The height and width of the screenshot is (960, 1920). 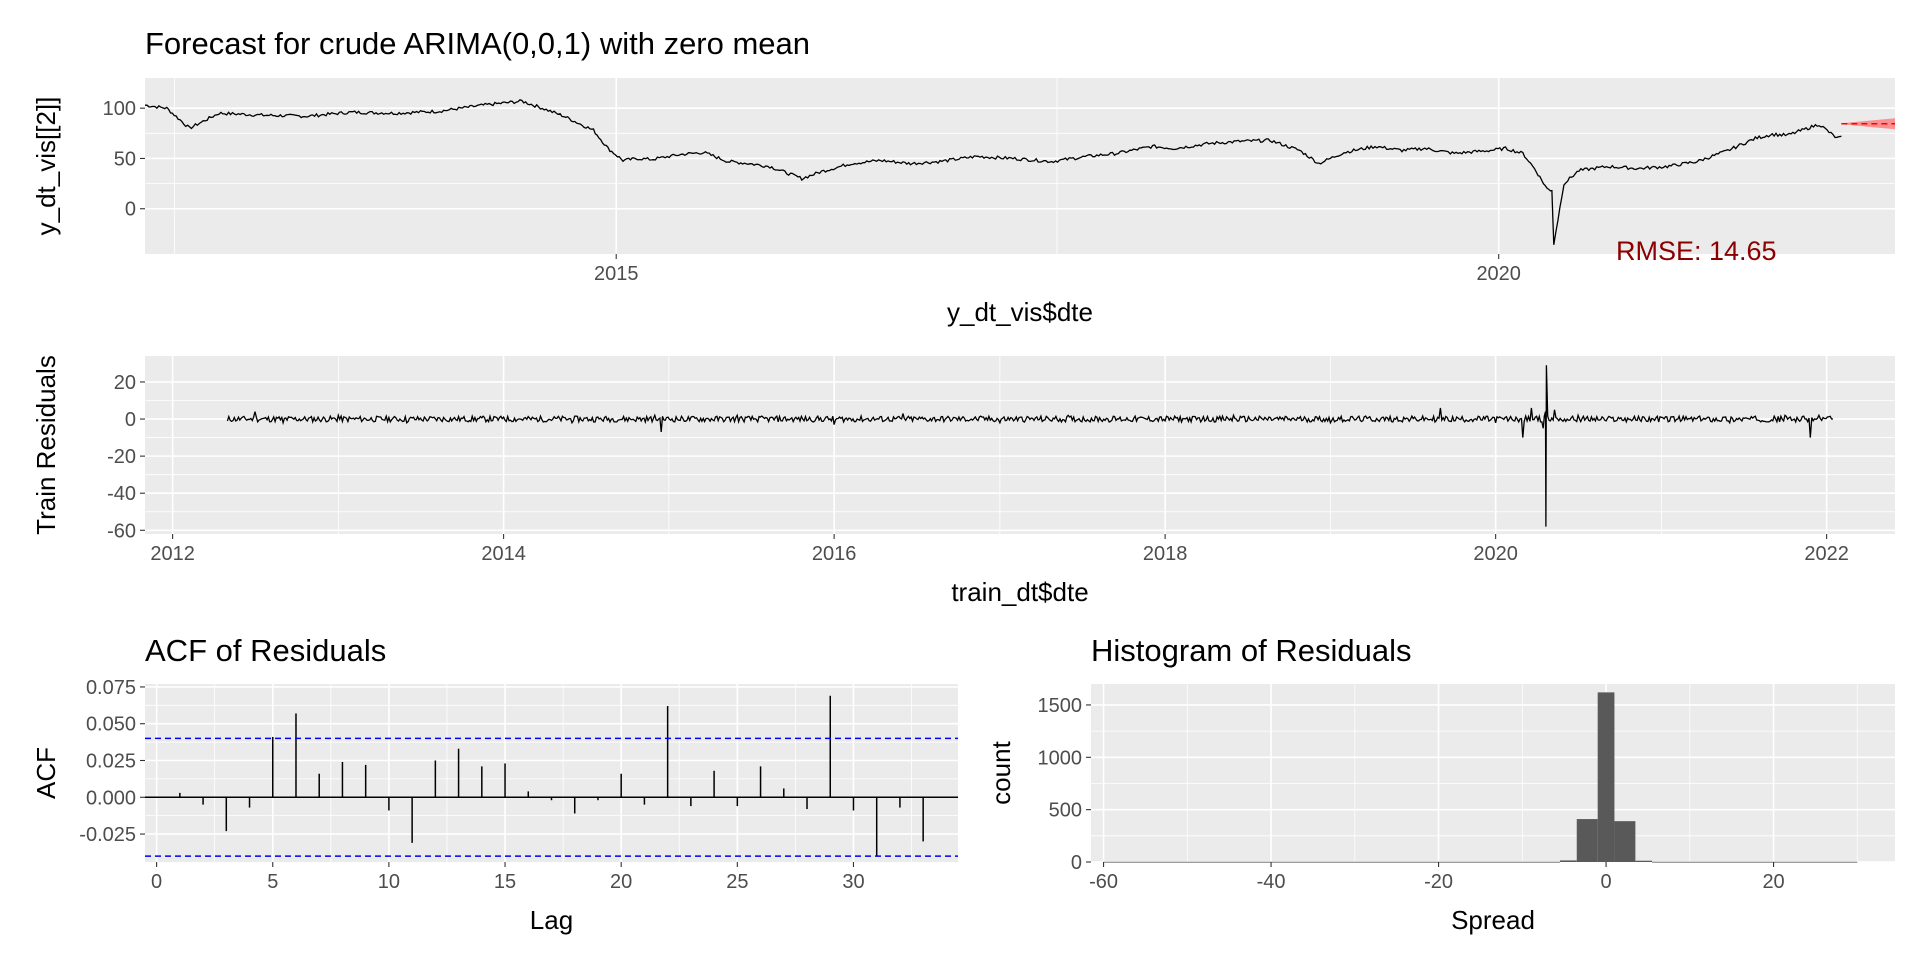 I want to click on x-tick-label: 5, so click(x=272, y=882).